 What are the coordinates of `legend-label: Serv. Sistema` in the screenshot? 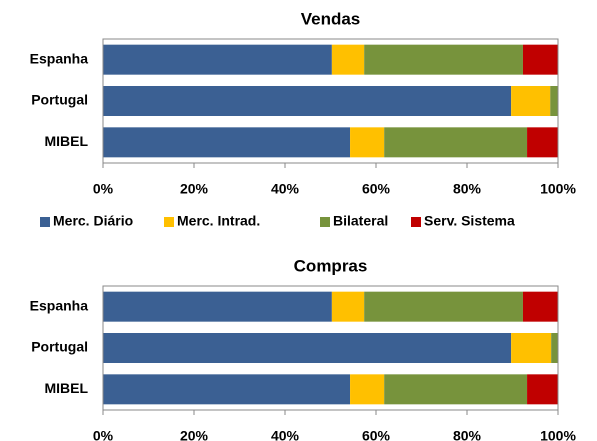 It's located at (469, 221).